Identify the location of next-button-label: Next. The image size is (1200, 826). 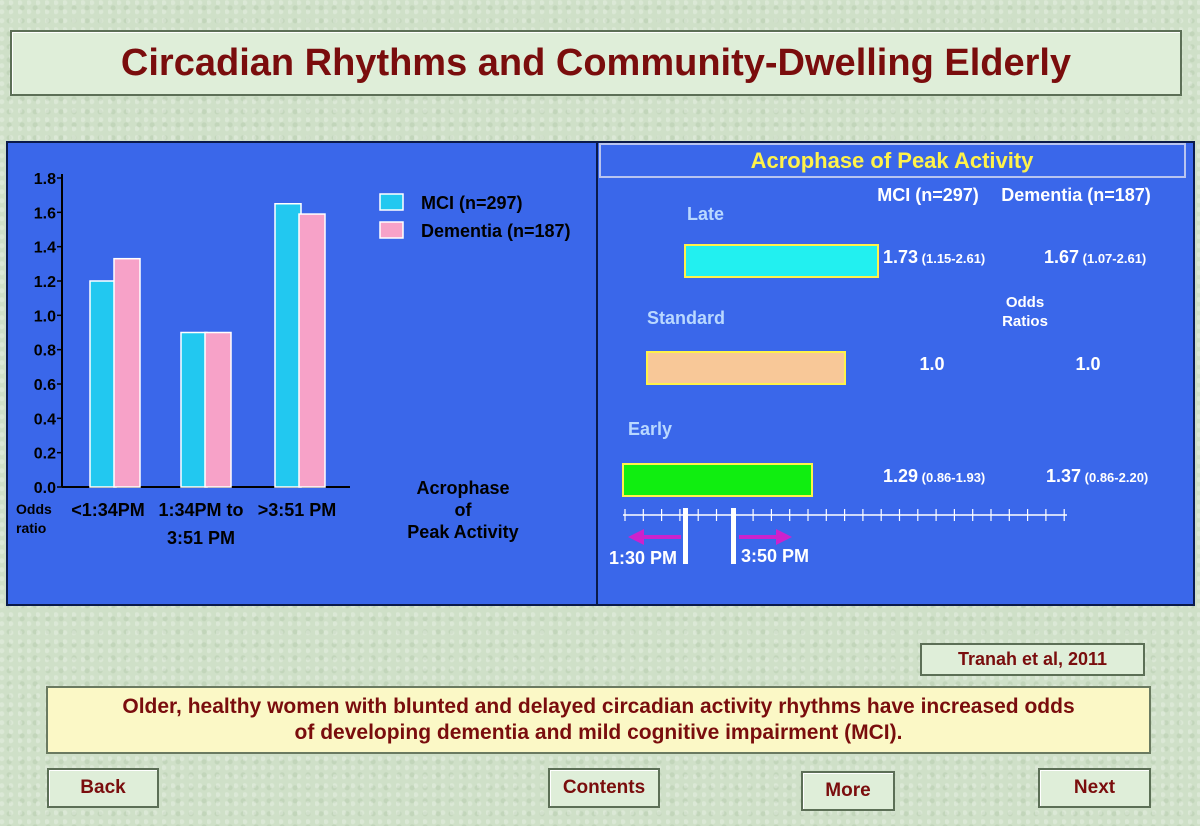
(1094, 787).